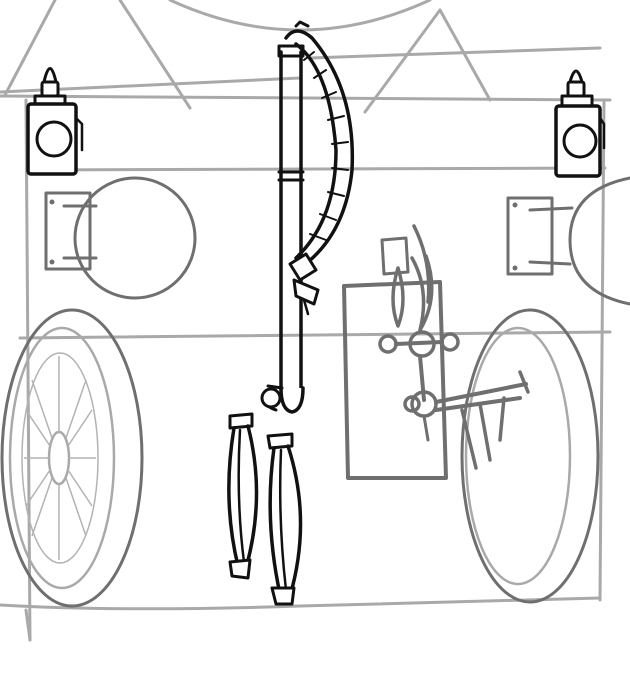 This screenshot has width=630, height=681. What do you see at coordinates (568, 241) in the screenshot?
I see `right-buffer` at bounding box center [568, 241].